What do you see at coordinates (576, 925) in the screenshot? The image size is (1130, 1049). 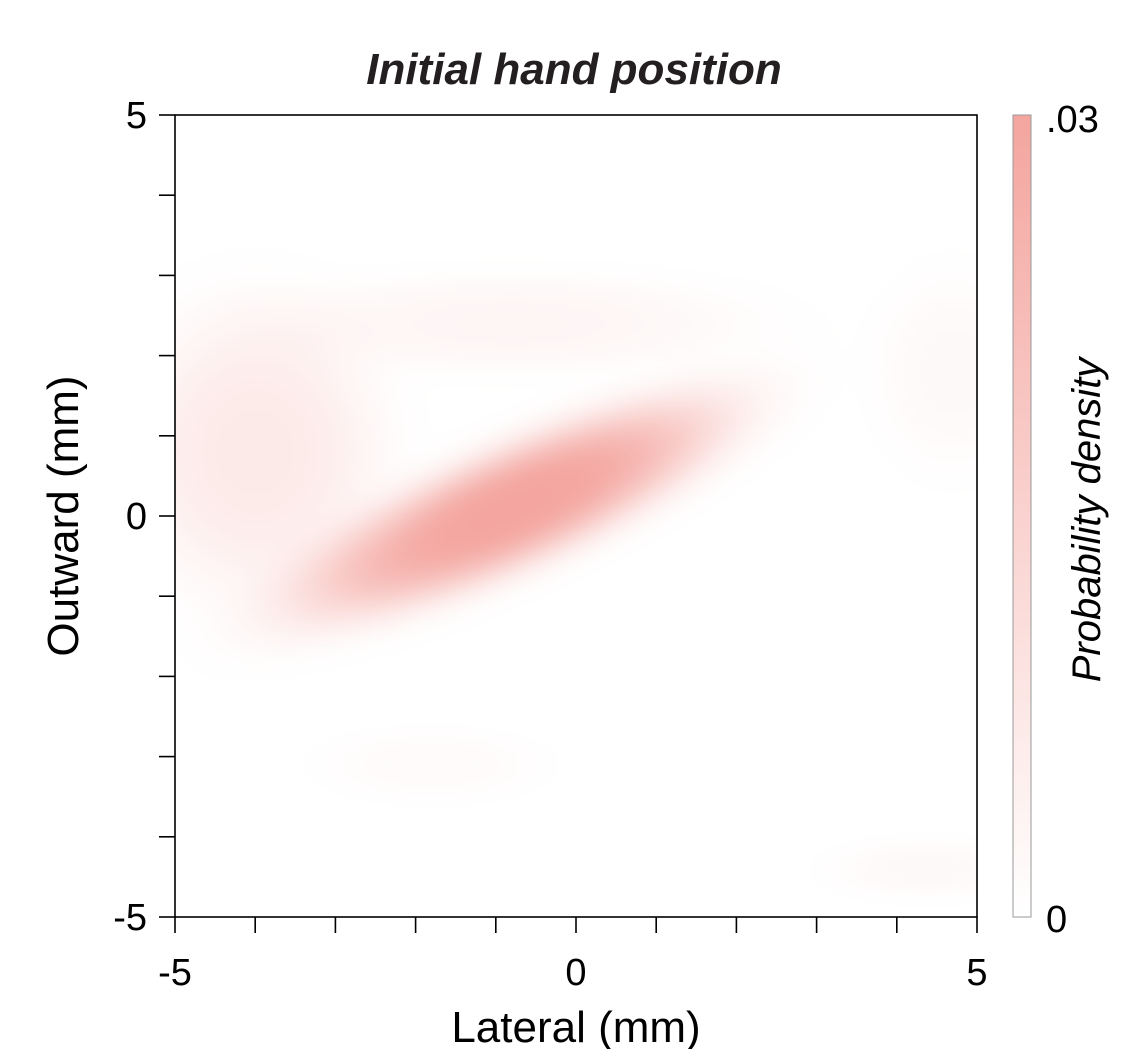 I see `x-axis-ticks` at bounding box center [576, 925].